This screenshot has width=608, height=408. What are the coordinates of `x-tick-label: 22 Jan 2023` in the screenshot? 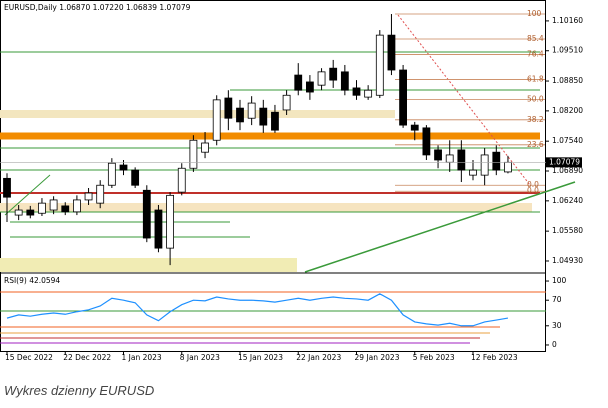 It's located at (318, 357).